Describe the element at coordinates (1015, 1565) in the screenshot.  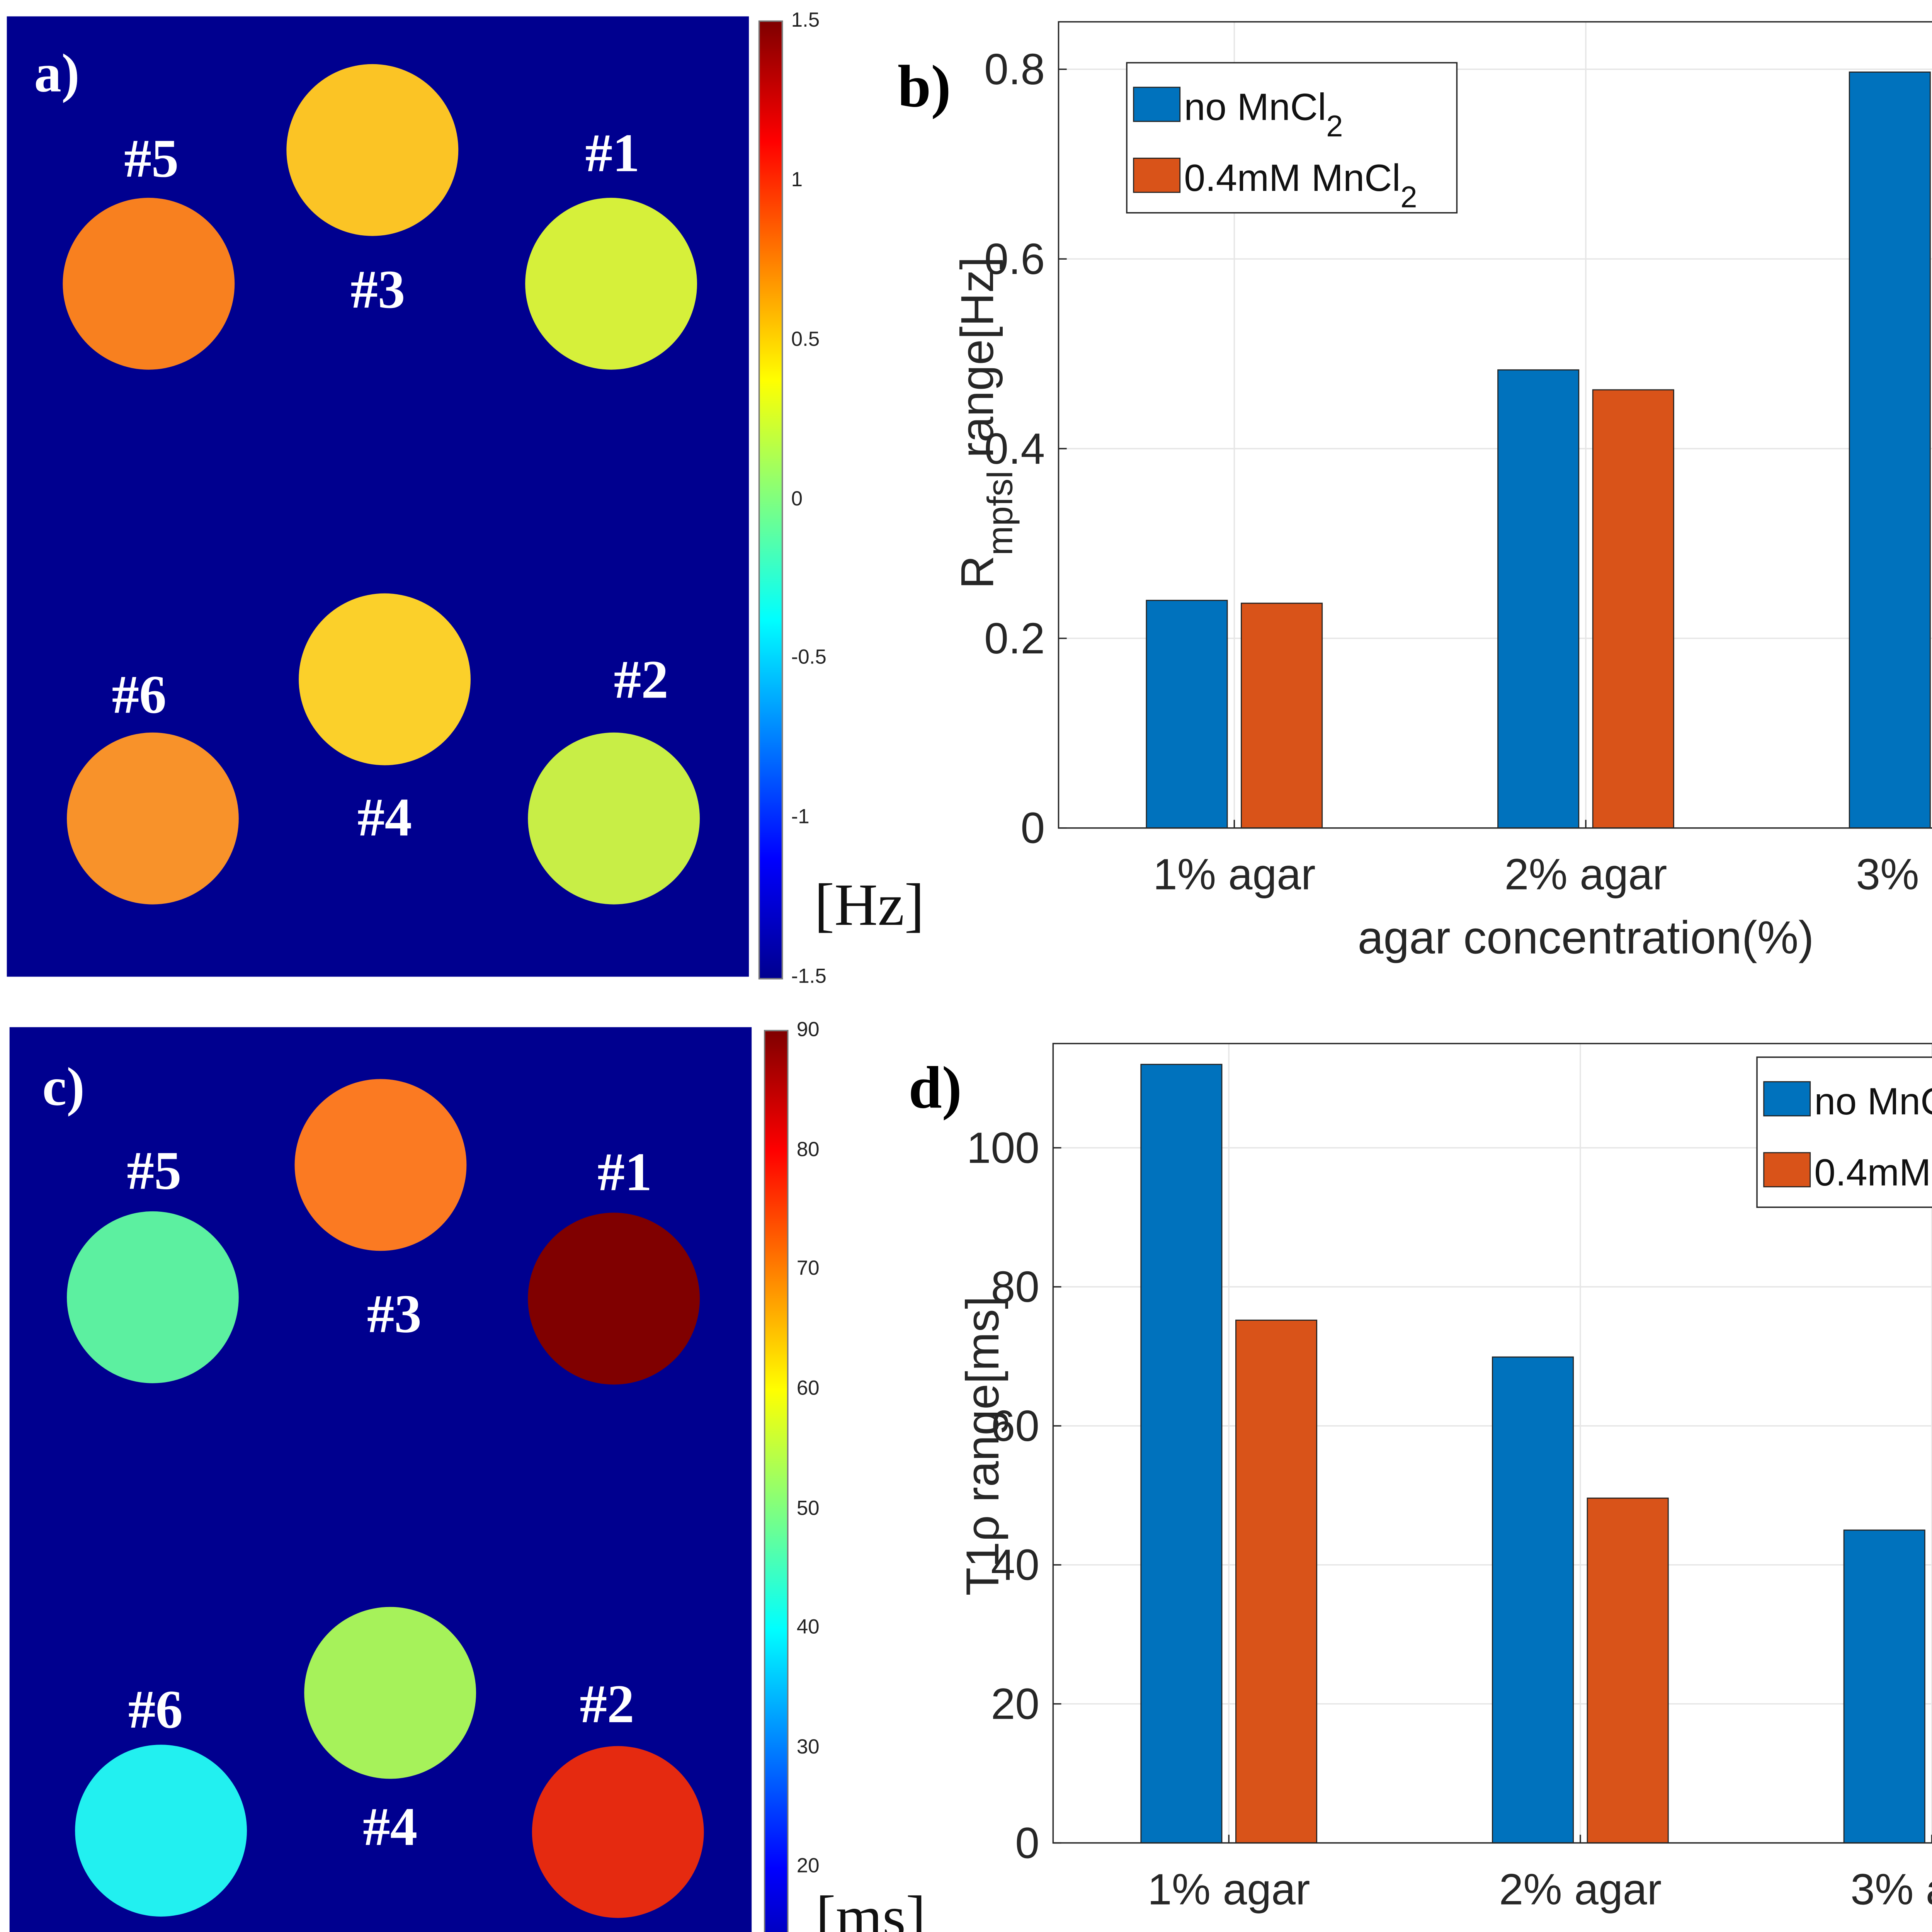
I see `y-tick-label: 40` at that location.